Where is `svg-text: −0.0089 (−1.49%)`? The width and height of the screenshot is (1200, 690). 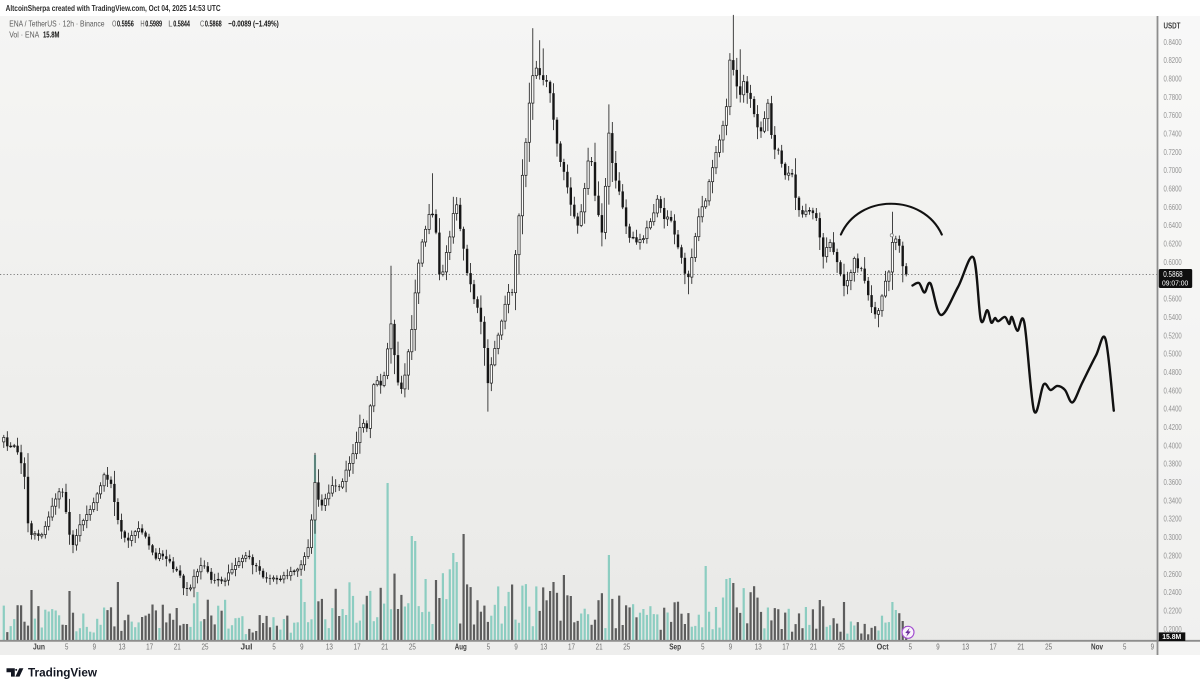
svg-text: −0.0089 (−1.49%) is located at coordinates (253, 24).